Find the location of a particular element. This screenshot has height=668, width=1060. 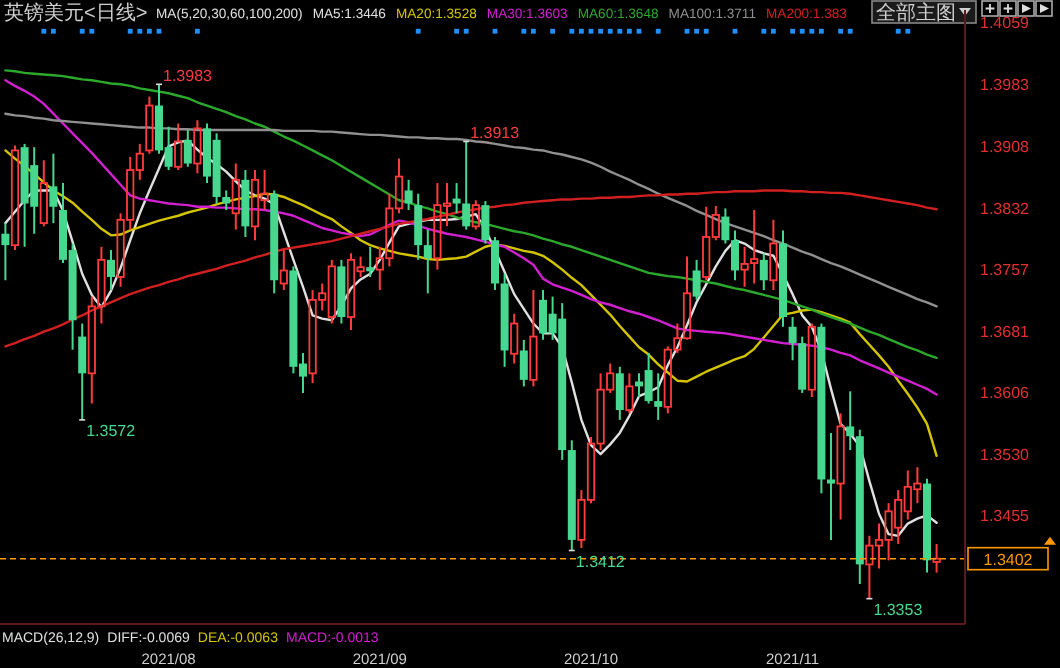

y-tick-label: 1.3530 is located at coordinates (1005, 455).